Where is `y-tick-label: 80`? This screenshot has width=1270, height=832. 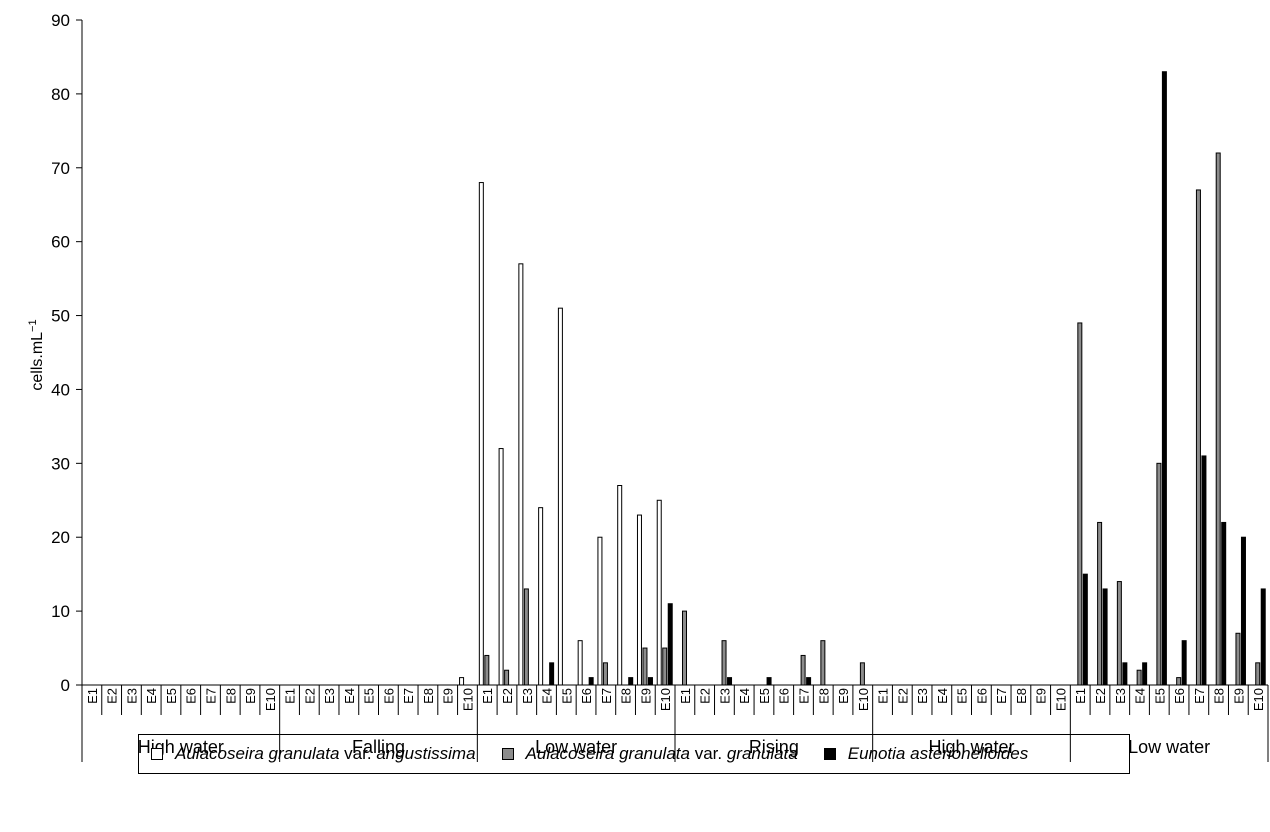 y-tick-label: 80 is located at coordinates (60, 94).